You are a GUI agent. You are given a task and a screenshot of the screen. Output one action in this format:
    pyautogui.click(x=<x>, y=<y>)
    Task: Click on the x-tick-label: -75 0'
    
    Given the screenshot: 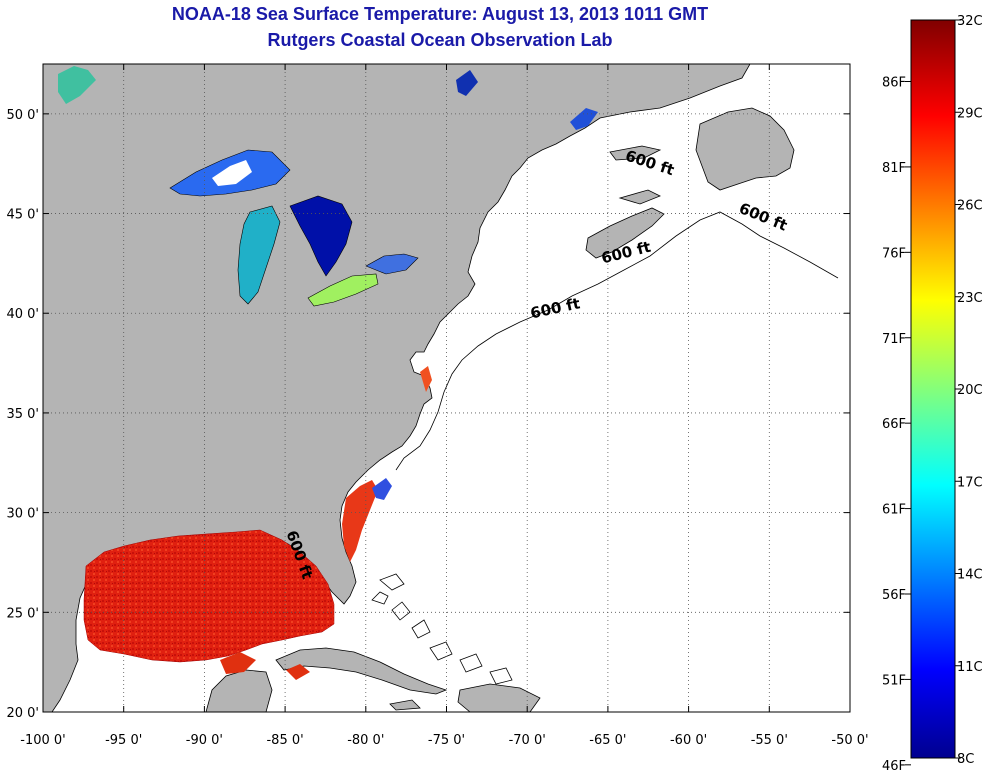 What is the action you would take?
    pyautogui.click(x=446, y=740)
    